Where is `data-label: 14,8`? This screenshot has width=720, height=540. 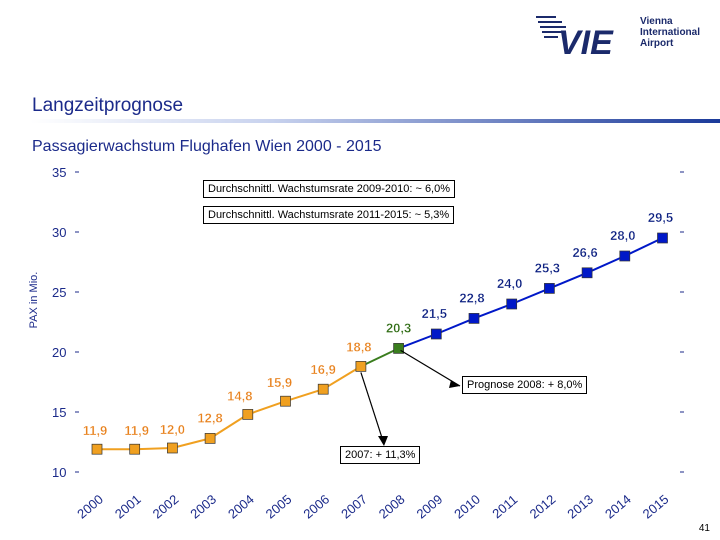
data-label: 14,8 is located at coordinates (239, 395).